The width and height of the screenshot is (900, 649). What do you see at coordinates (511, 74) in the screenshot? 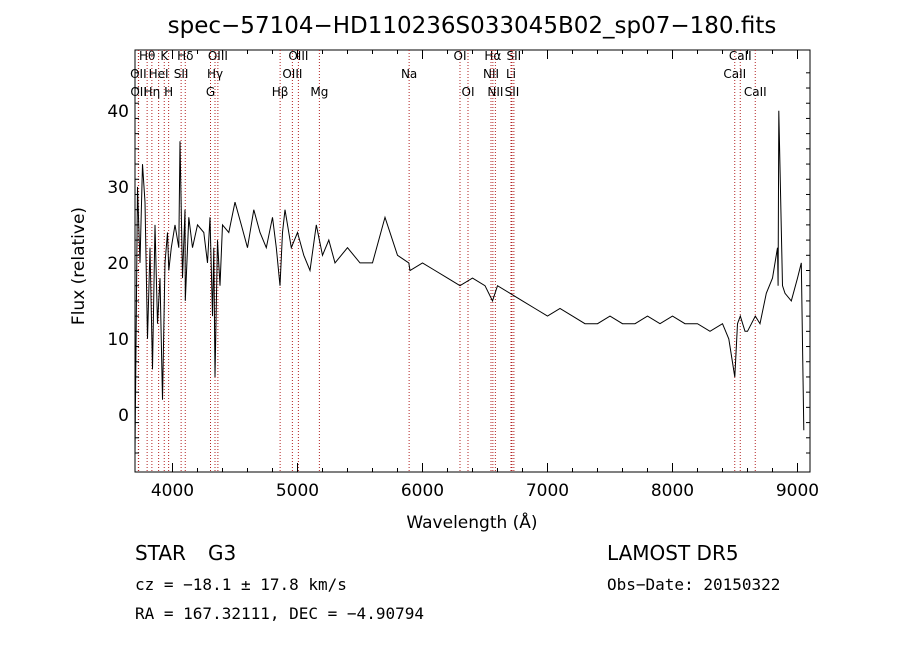
I see `spectral-line-label: Li` at bounding box center [511, 74].